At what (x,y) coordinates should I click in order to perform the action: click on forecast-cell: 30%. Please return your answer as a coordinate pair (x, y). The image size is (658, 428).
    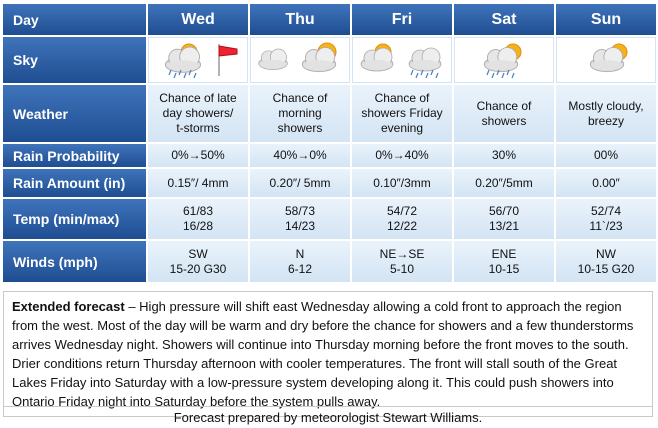
    Looking at the image, I should click on (504, 155).